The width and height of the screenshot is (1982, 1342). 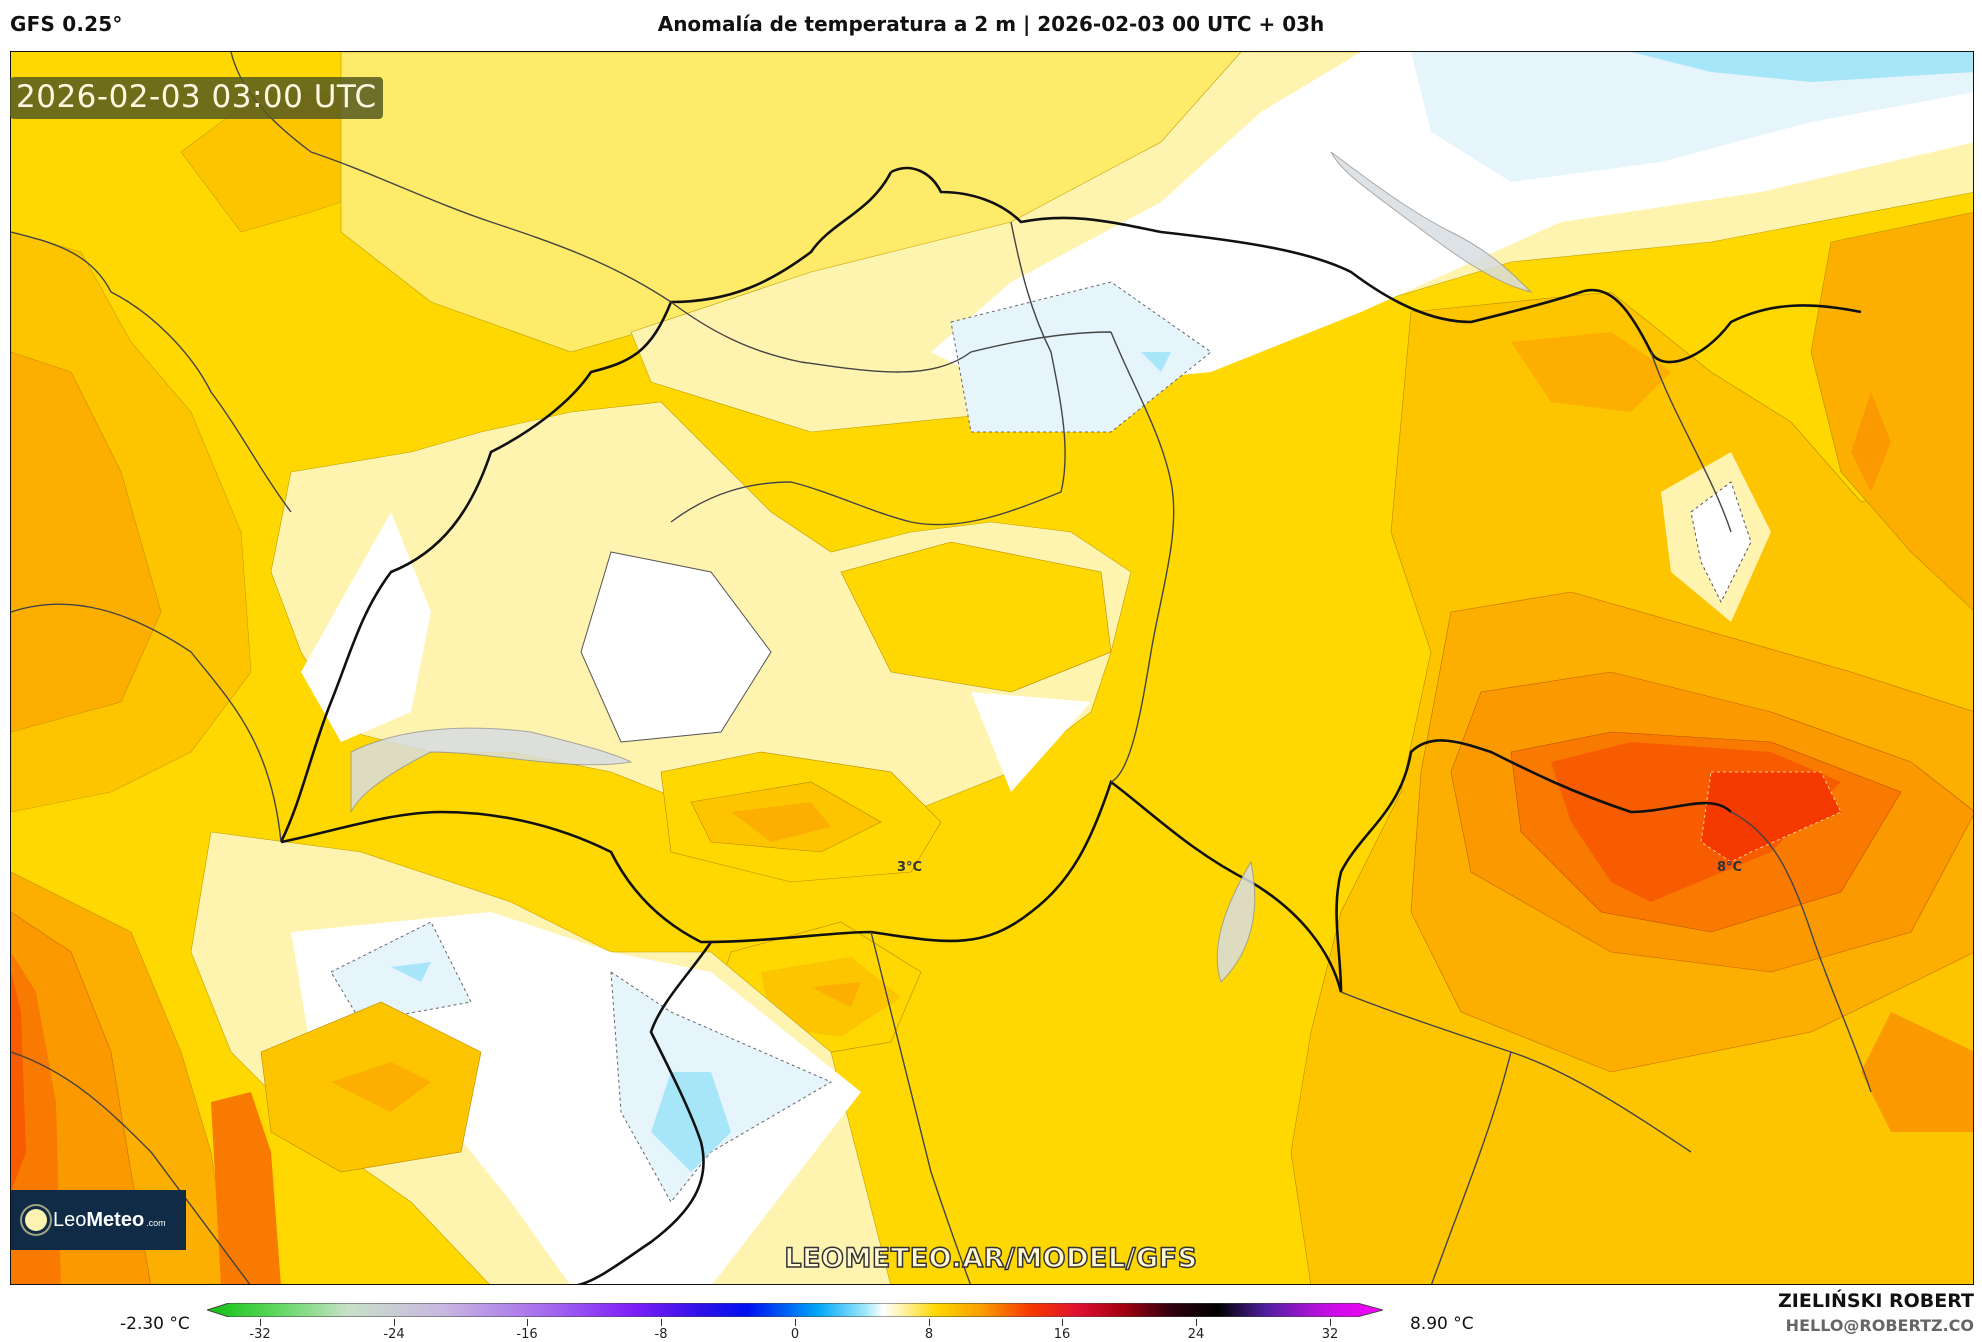 What do you see at coordinates (929, 1334) in the screenshot?
I see `colorbar-tick-label: 8` at bounding box center [929, 1334].